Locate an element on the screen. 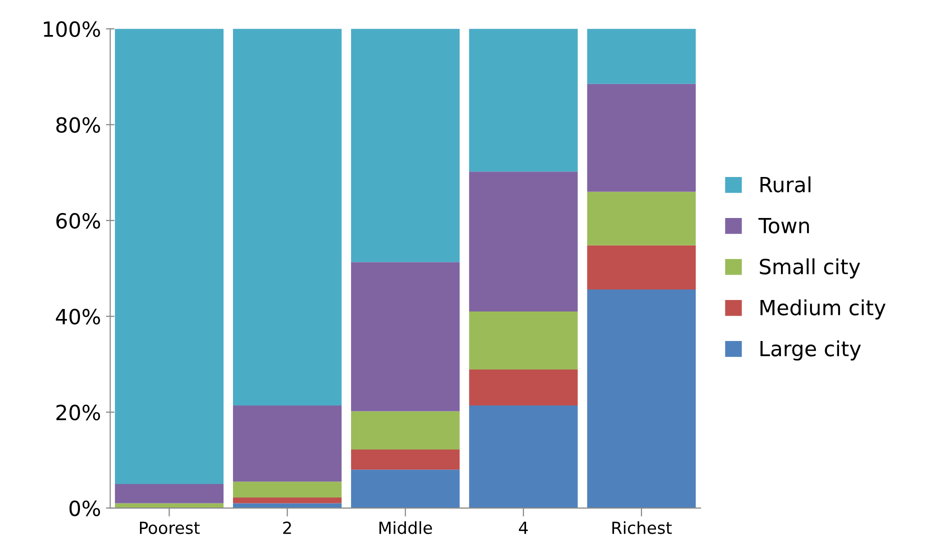 The image size is (934, 554). y-tick-label: 20% is located at coordinates (78, 412).